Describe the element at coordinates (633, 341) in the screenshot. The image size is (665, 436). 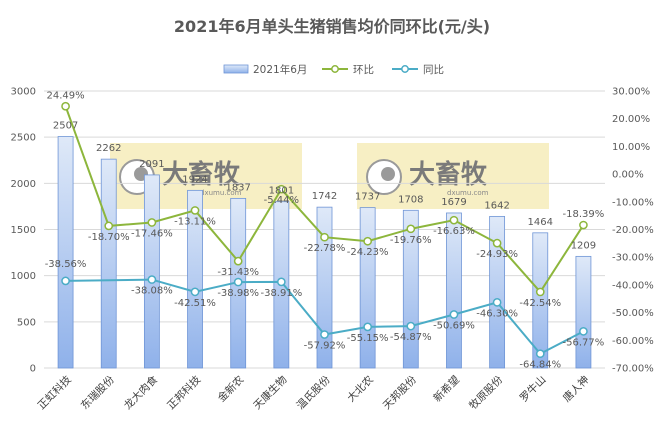
I see `right-tick-label: -60.00%` at that location.